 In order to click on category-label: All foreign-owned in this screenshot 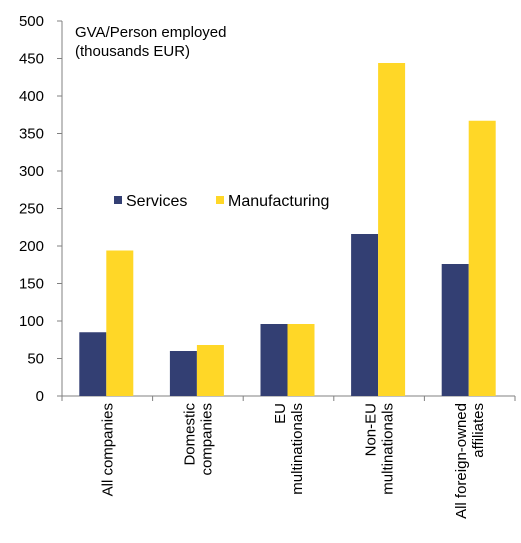, I will do `click(461, 461)`.